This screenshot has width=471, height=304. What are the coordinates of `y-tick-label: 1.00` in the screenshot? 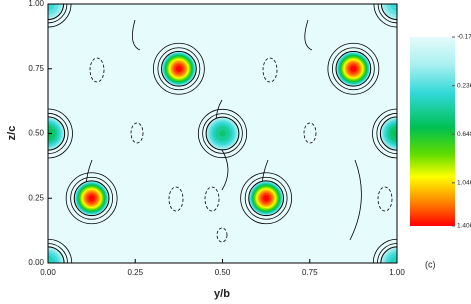 It's located at (36, 4).